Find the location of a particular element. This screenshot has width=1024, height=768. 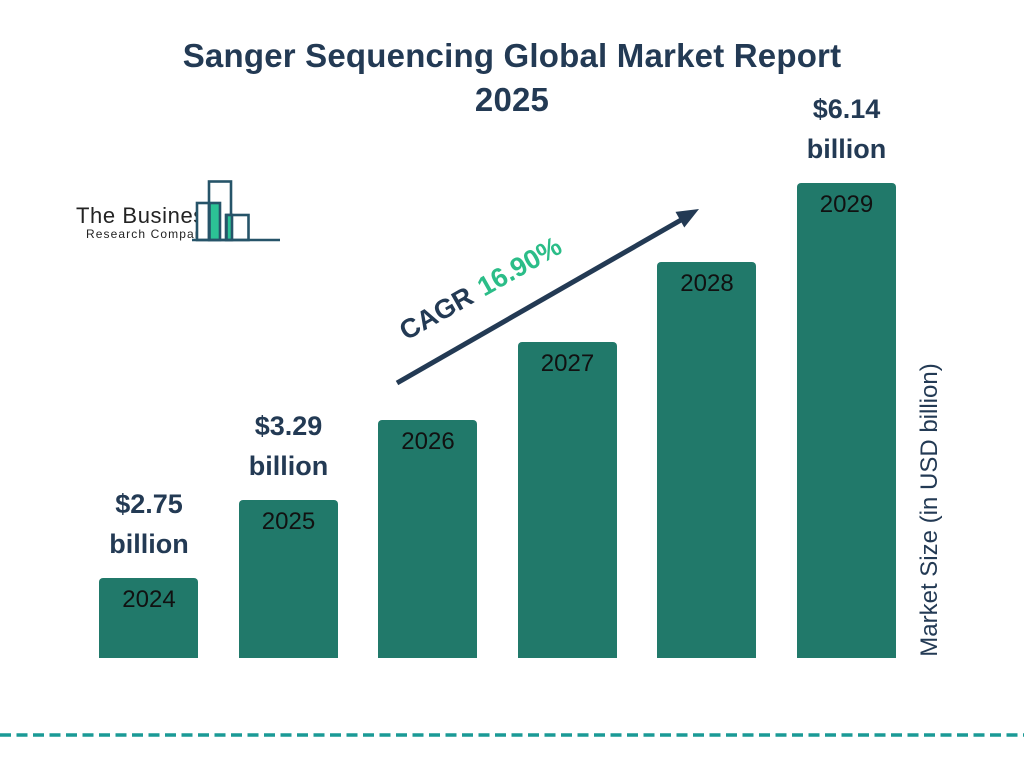

value-label-2025: $3.29 billion is located at coordinates (288, 446).